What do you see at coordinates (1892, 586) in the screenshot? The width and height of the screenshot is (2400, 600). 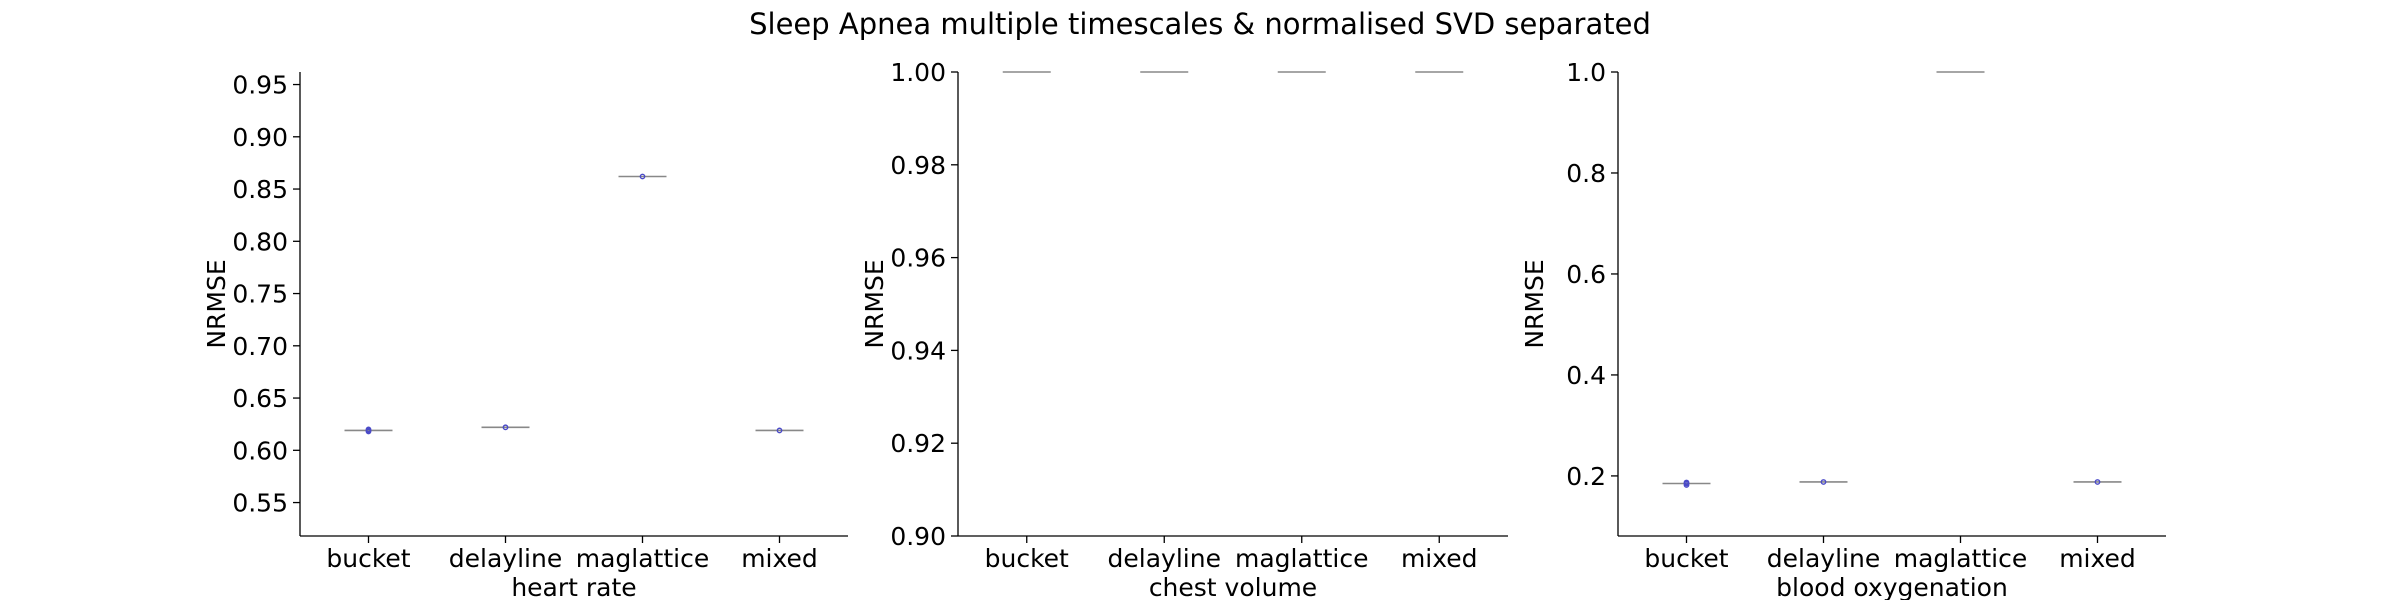 I see `x-axis-label: blood oxygenation` at bounding box center [1892, 586].